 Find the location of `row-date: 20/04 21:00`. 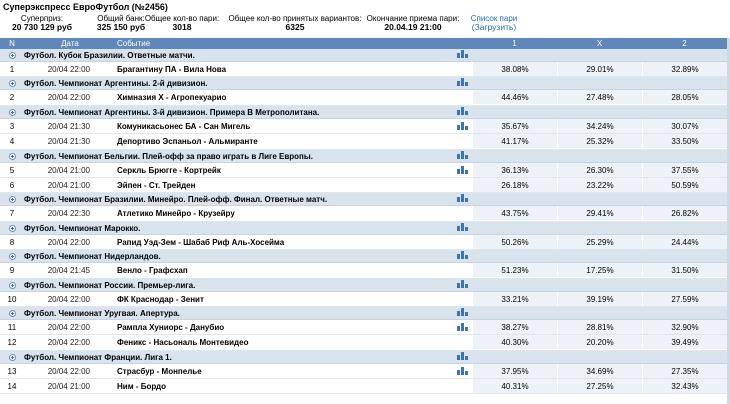

row-date: 20/04 21:00 is located at coordinates (68, 387).